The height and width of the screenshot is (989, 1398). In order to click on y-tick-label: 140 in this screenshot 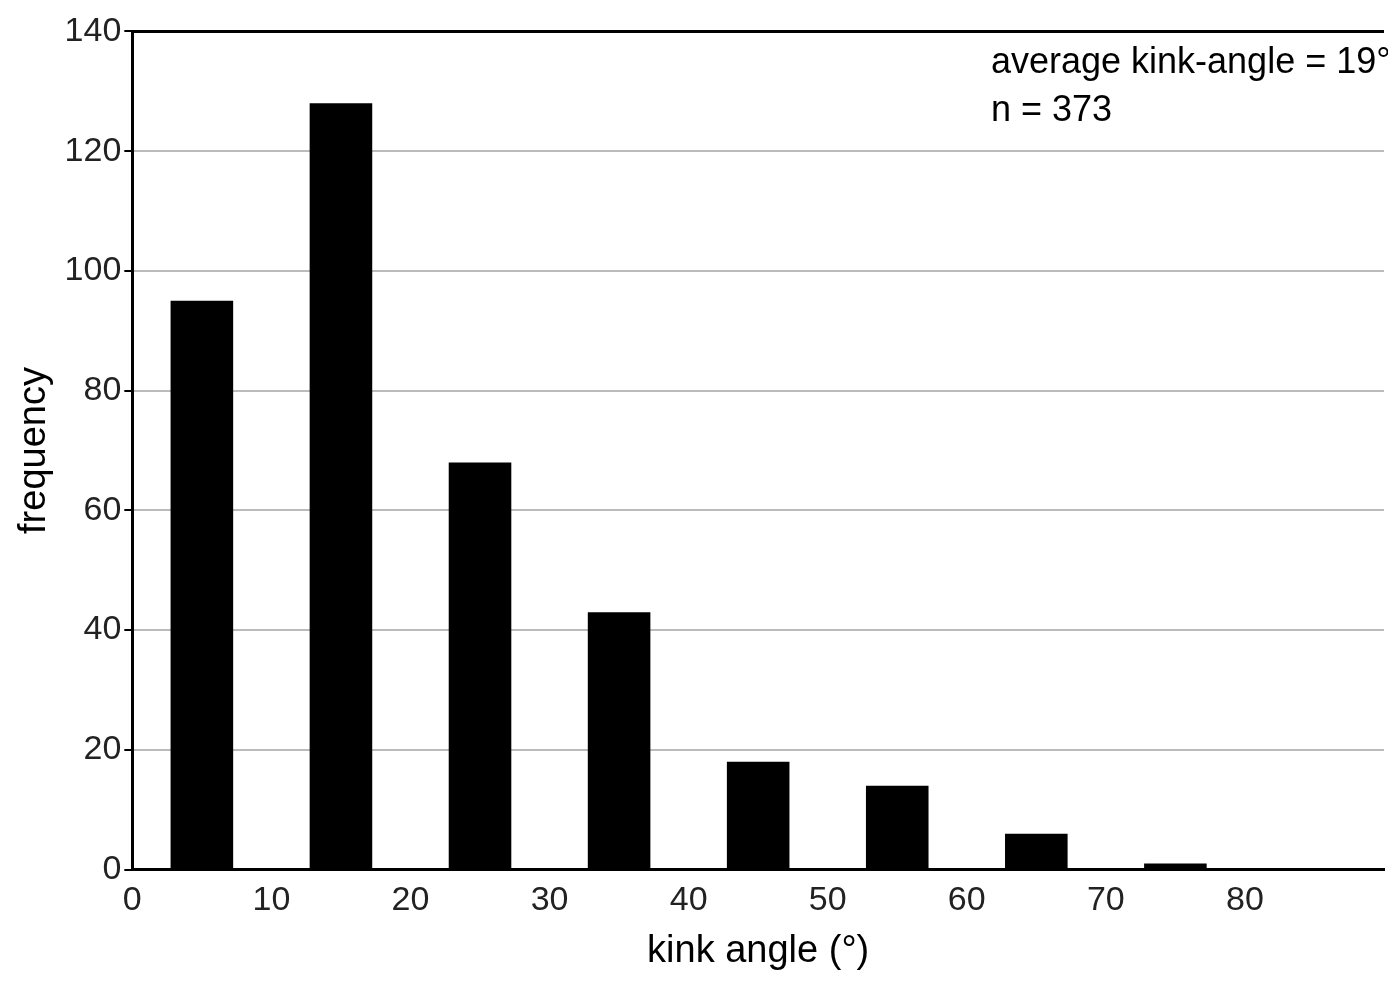, I will do `click(93, 28)`.